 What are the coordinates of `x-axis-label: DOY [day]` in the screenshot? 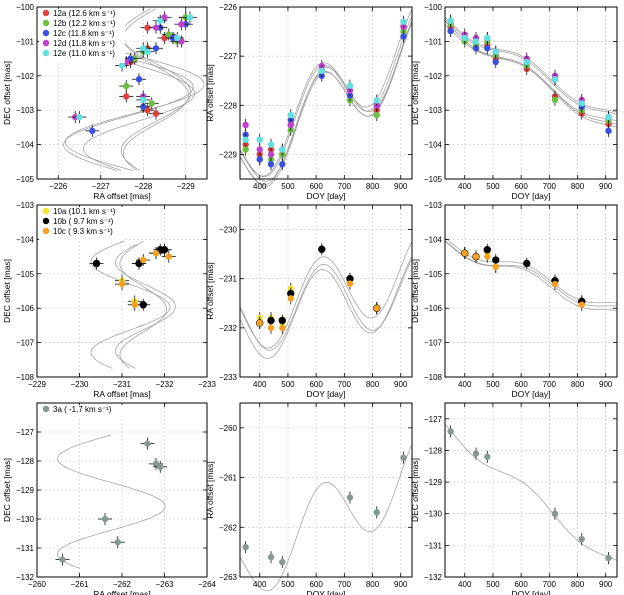 It's located at (325, 394).